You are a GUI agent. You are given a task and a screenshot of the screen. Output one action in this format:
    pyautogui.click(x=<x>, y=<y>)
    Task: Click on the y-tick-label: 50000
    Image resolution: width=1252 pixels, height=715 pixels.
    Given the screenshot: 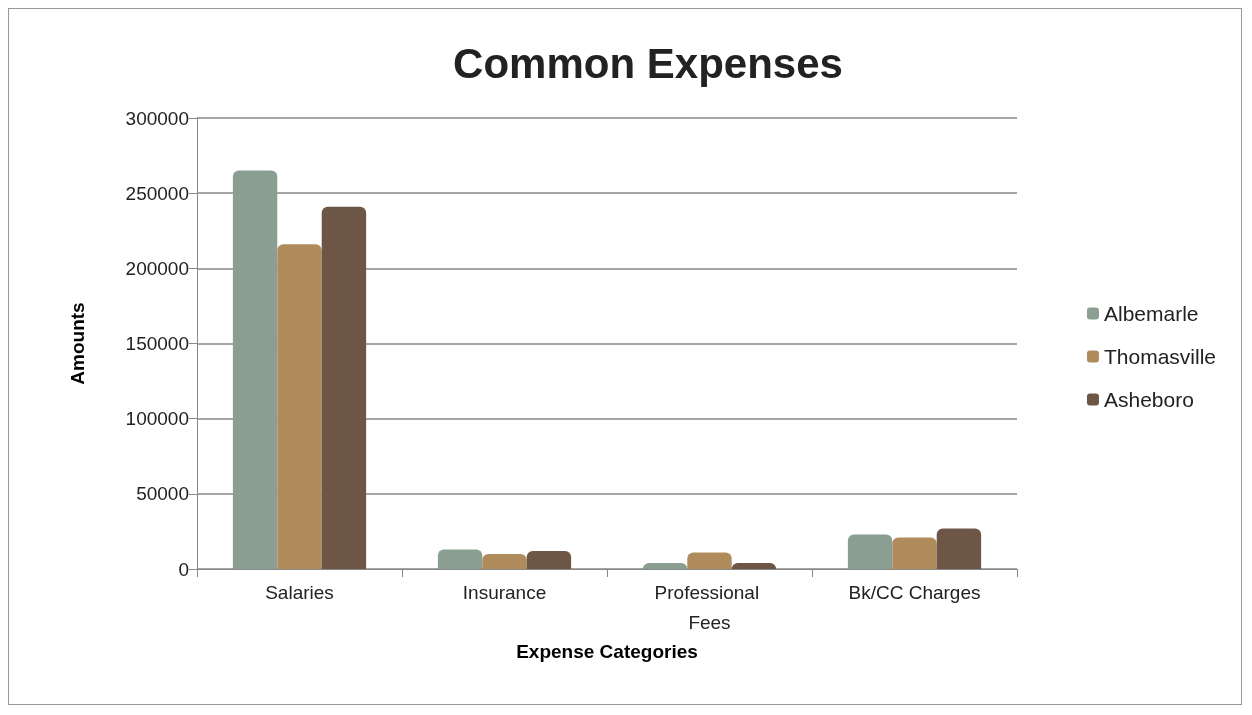 What is the action you would take?
    pyautogui.click(x=162, y=494)
    